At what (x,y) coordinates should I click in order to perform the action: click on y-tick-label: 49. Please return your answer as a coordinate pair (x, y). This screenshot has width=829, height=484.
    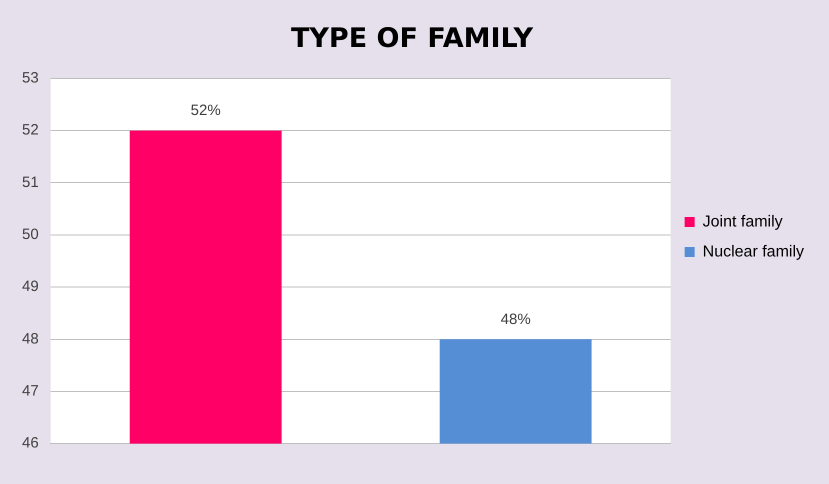
    Looking at the image, I should click on (30, 287).